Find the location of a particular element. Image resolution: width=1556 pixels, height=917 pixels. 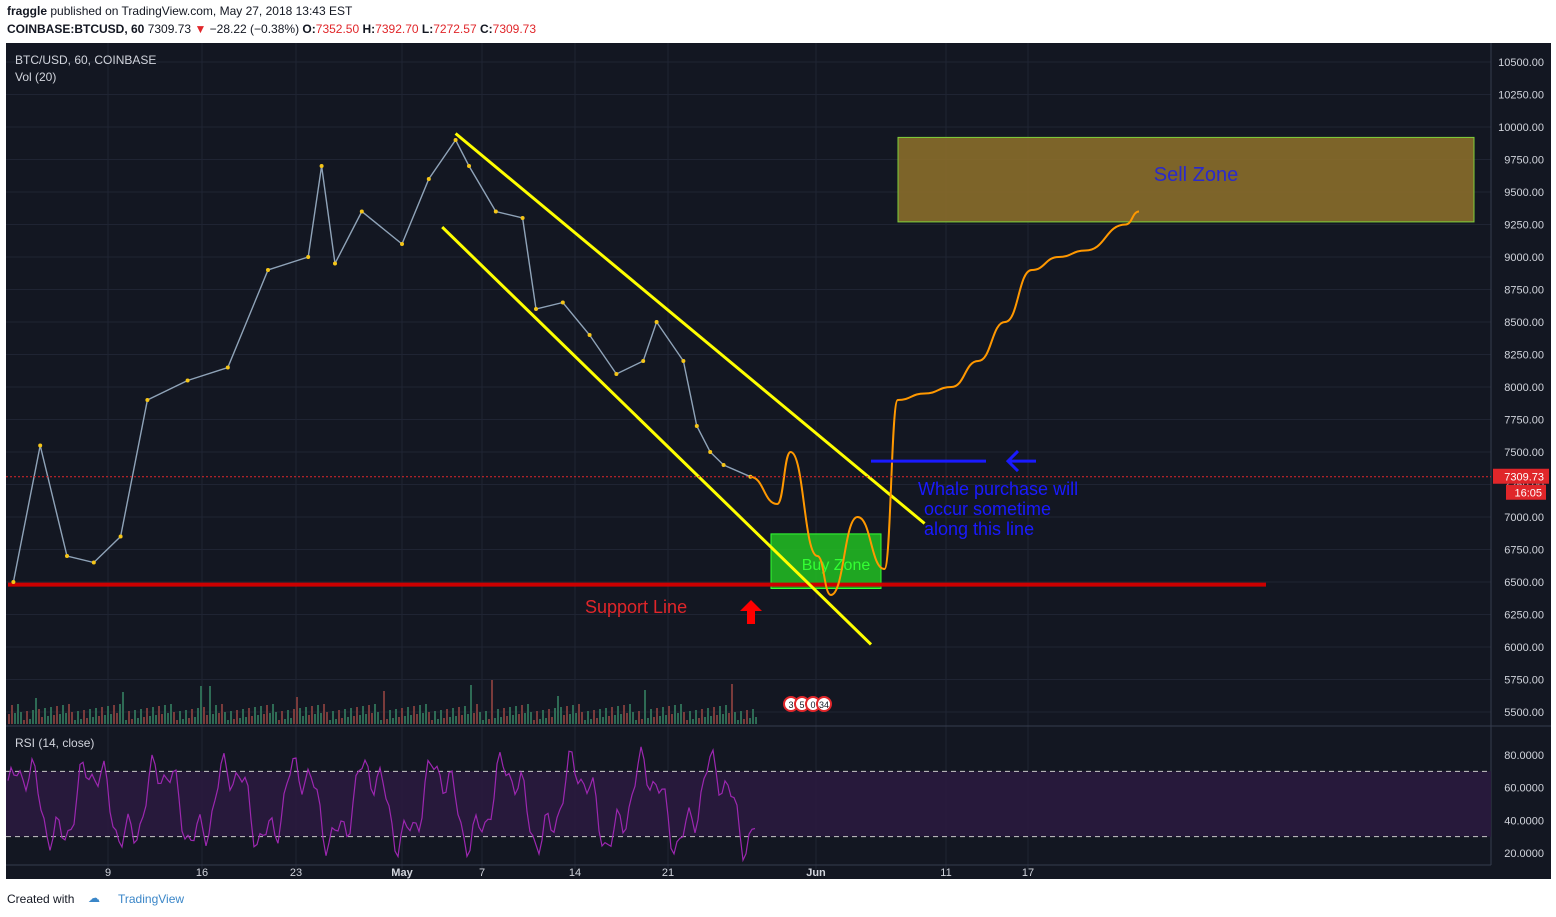

author-name: fraggle is located at coordinates (27, 11).